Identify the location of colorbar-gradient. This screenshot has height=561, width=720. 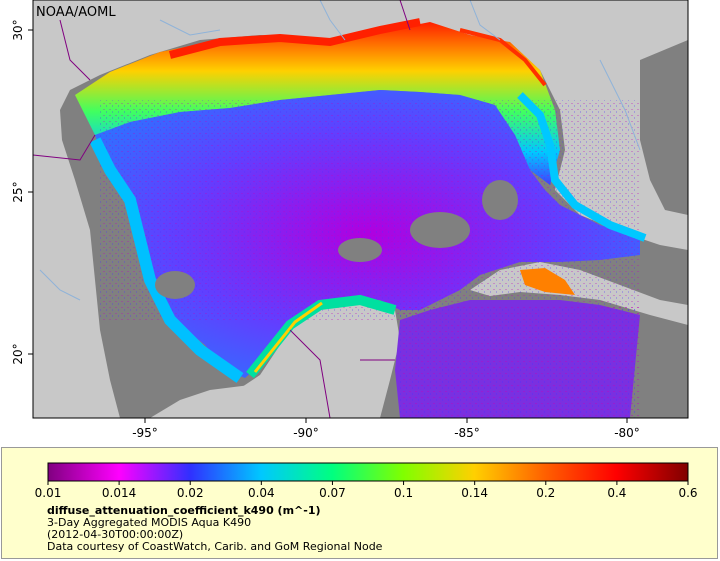
(368, 472).